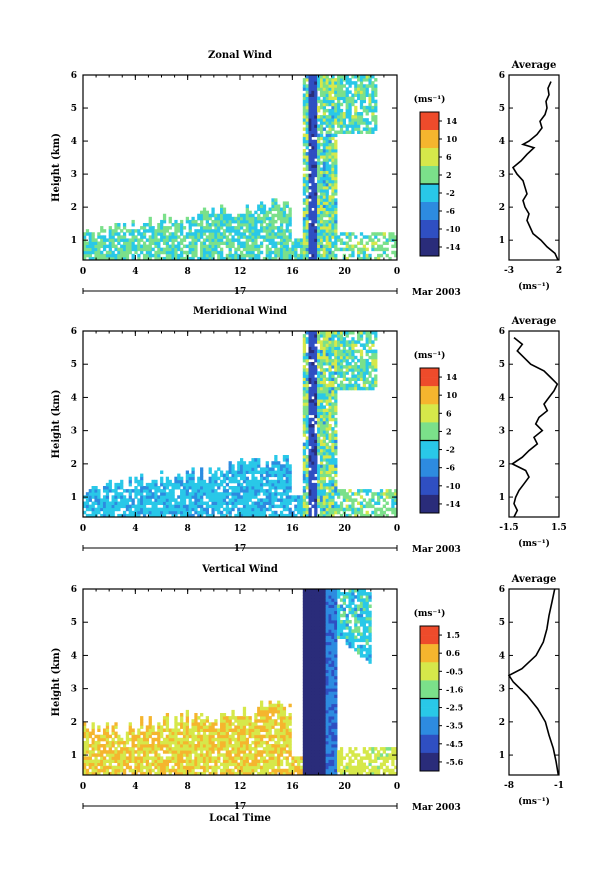 The width and height of the screenshot is (612, 873). I want to click on colorbar-tick-label: -3.5, so click(454, 726).